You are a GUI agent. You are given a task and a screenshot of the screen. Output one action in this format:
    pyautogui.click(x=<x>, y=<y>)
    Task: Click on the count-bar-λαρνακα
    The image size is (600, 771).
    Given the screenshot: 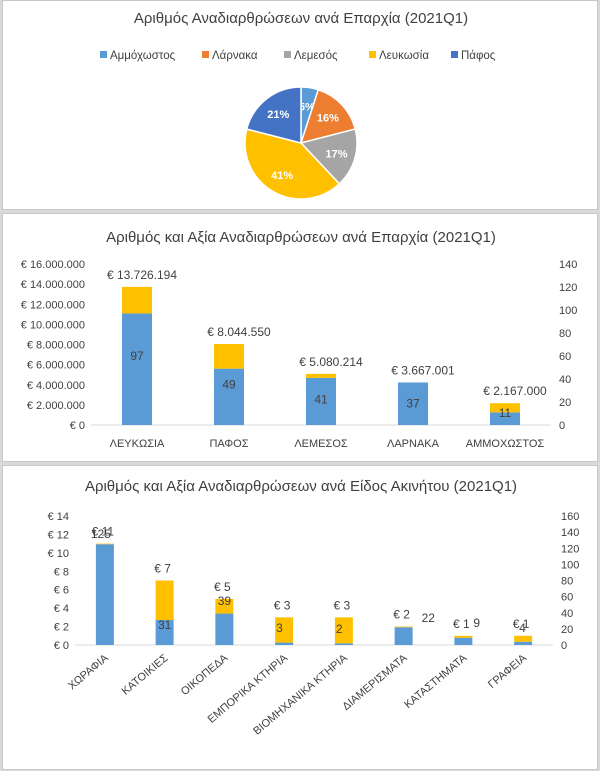 What is the action you would take?
    pyautogui.click(x=413, y=403)
    